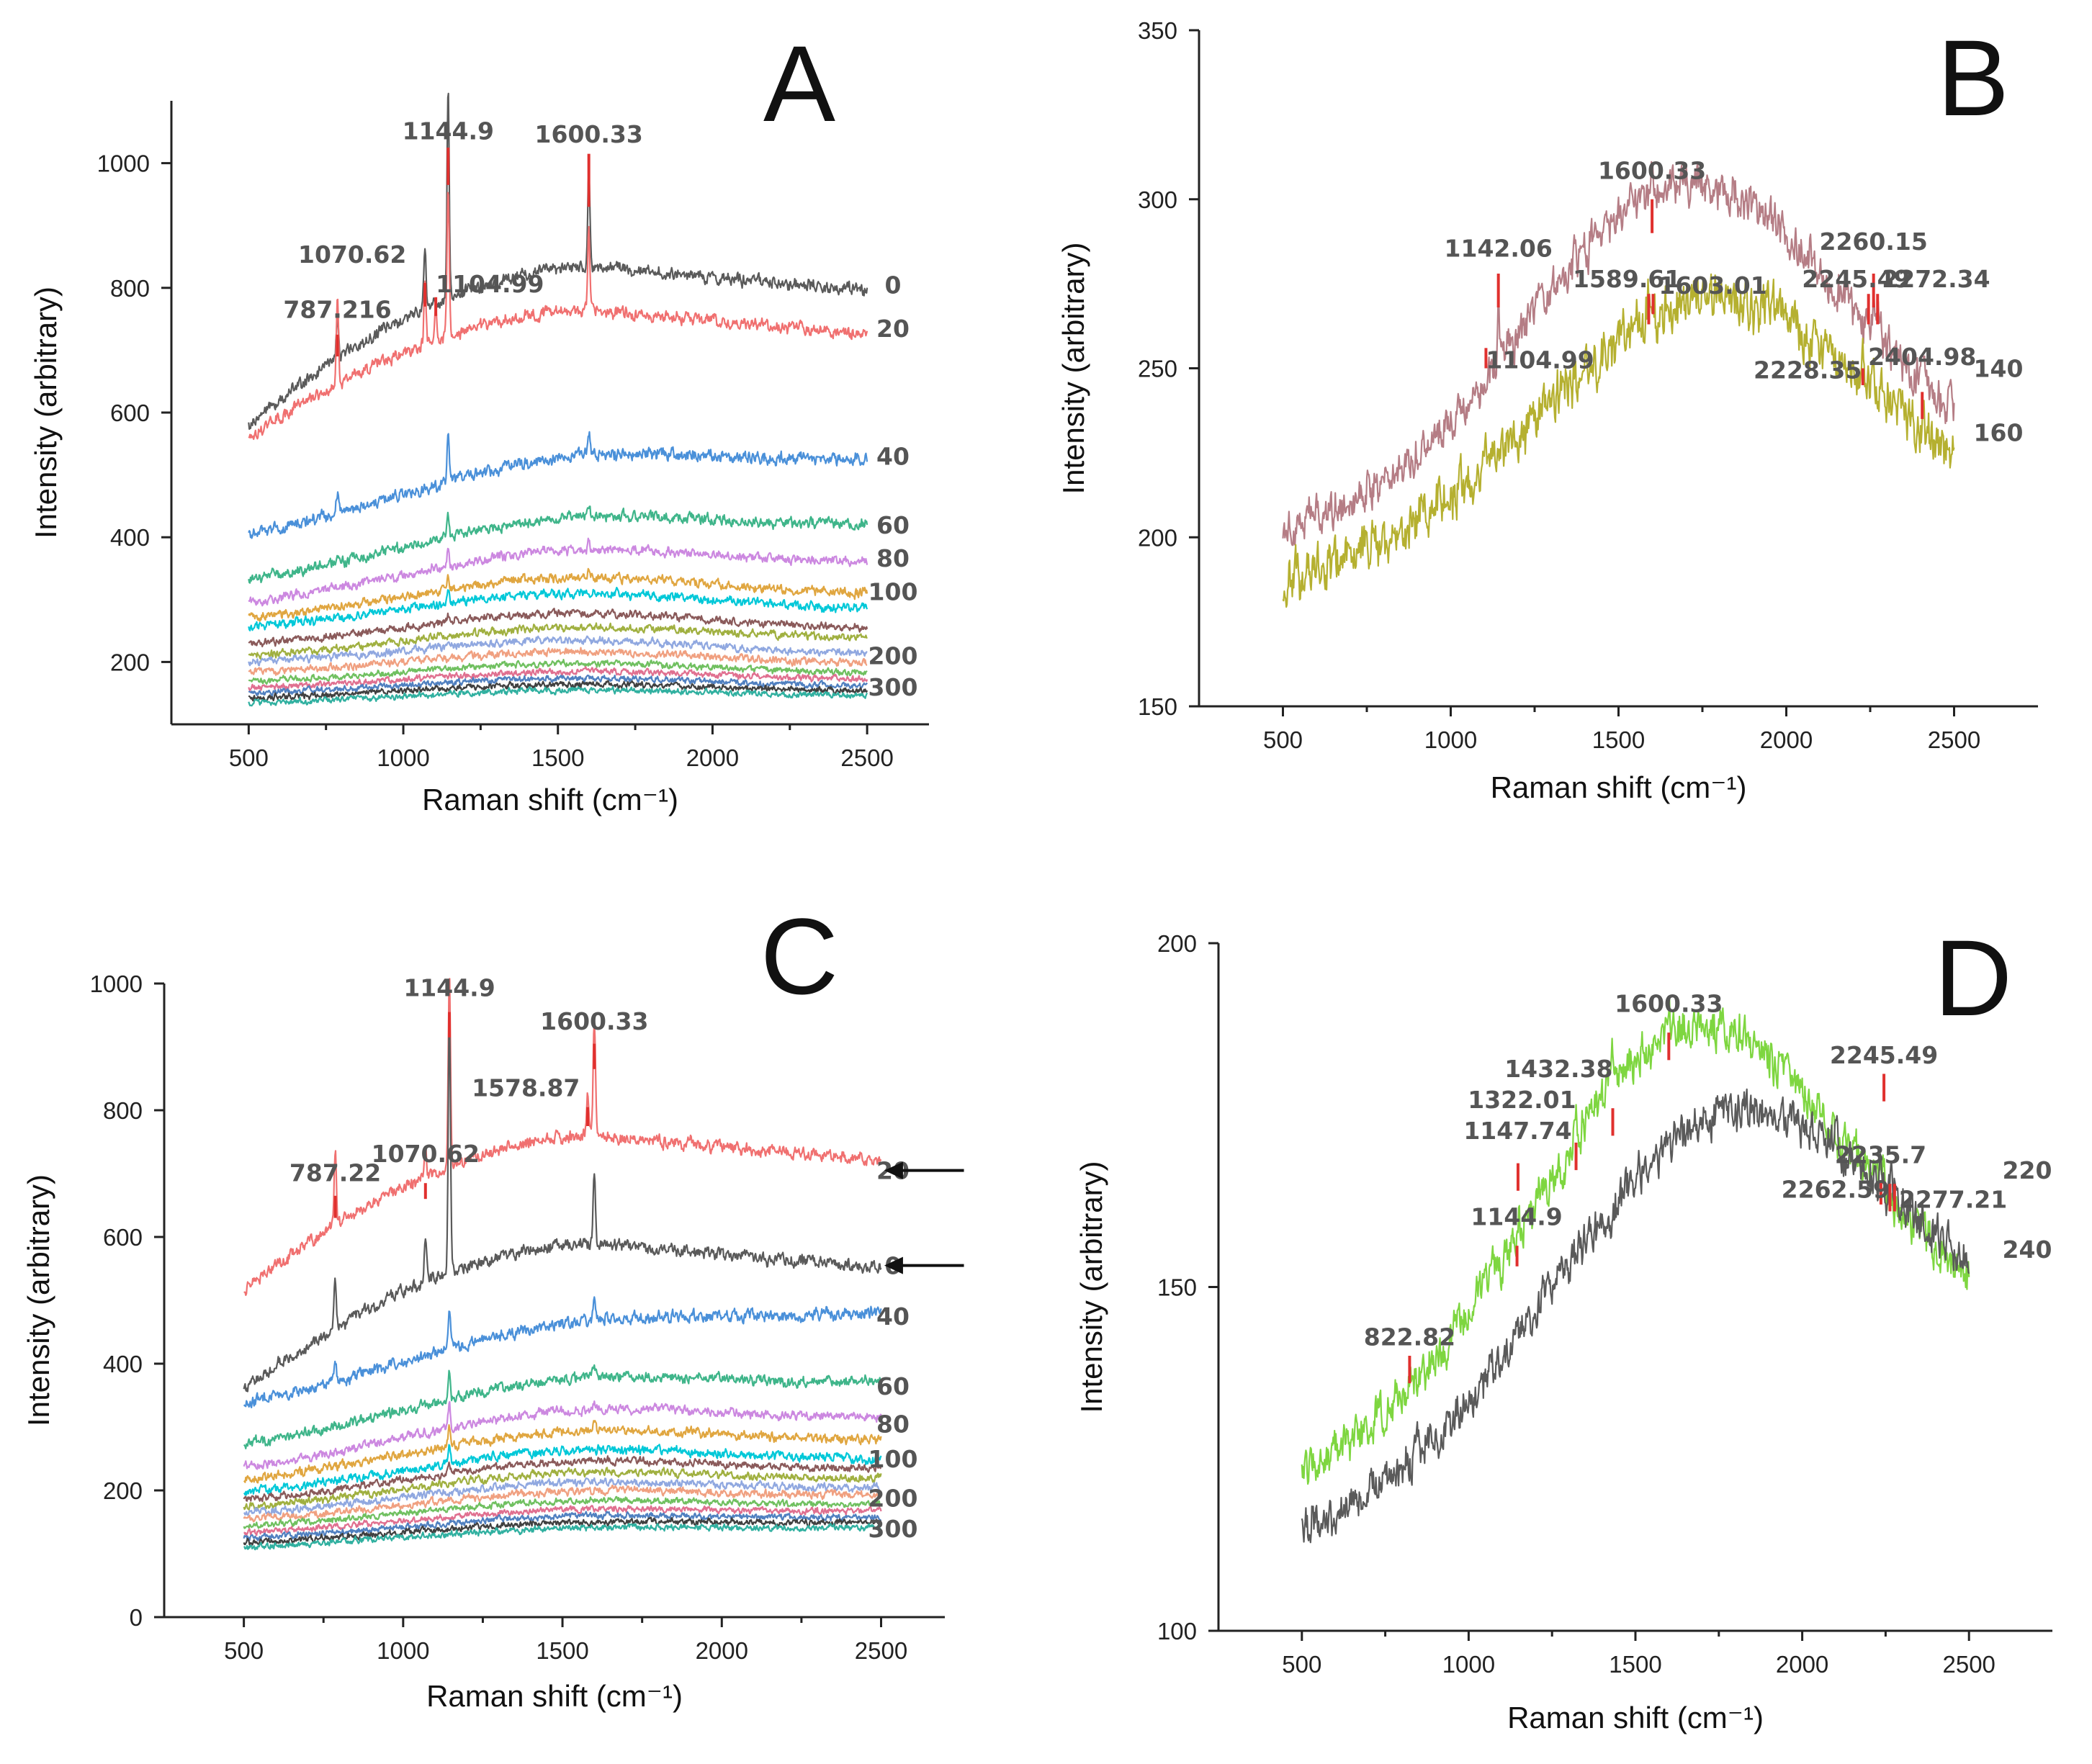  What do you see at coordinates (1953, 1200) in the screenshot?
I see `peak-label: 2277.21` at bounding box center [1953, 1200].